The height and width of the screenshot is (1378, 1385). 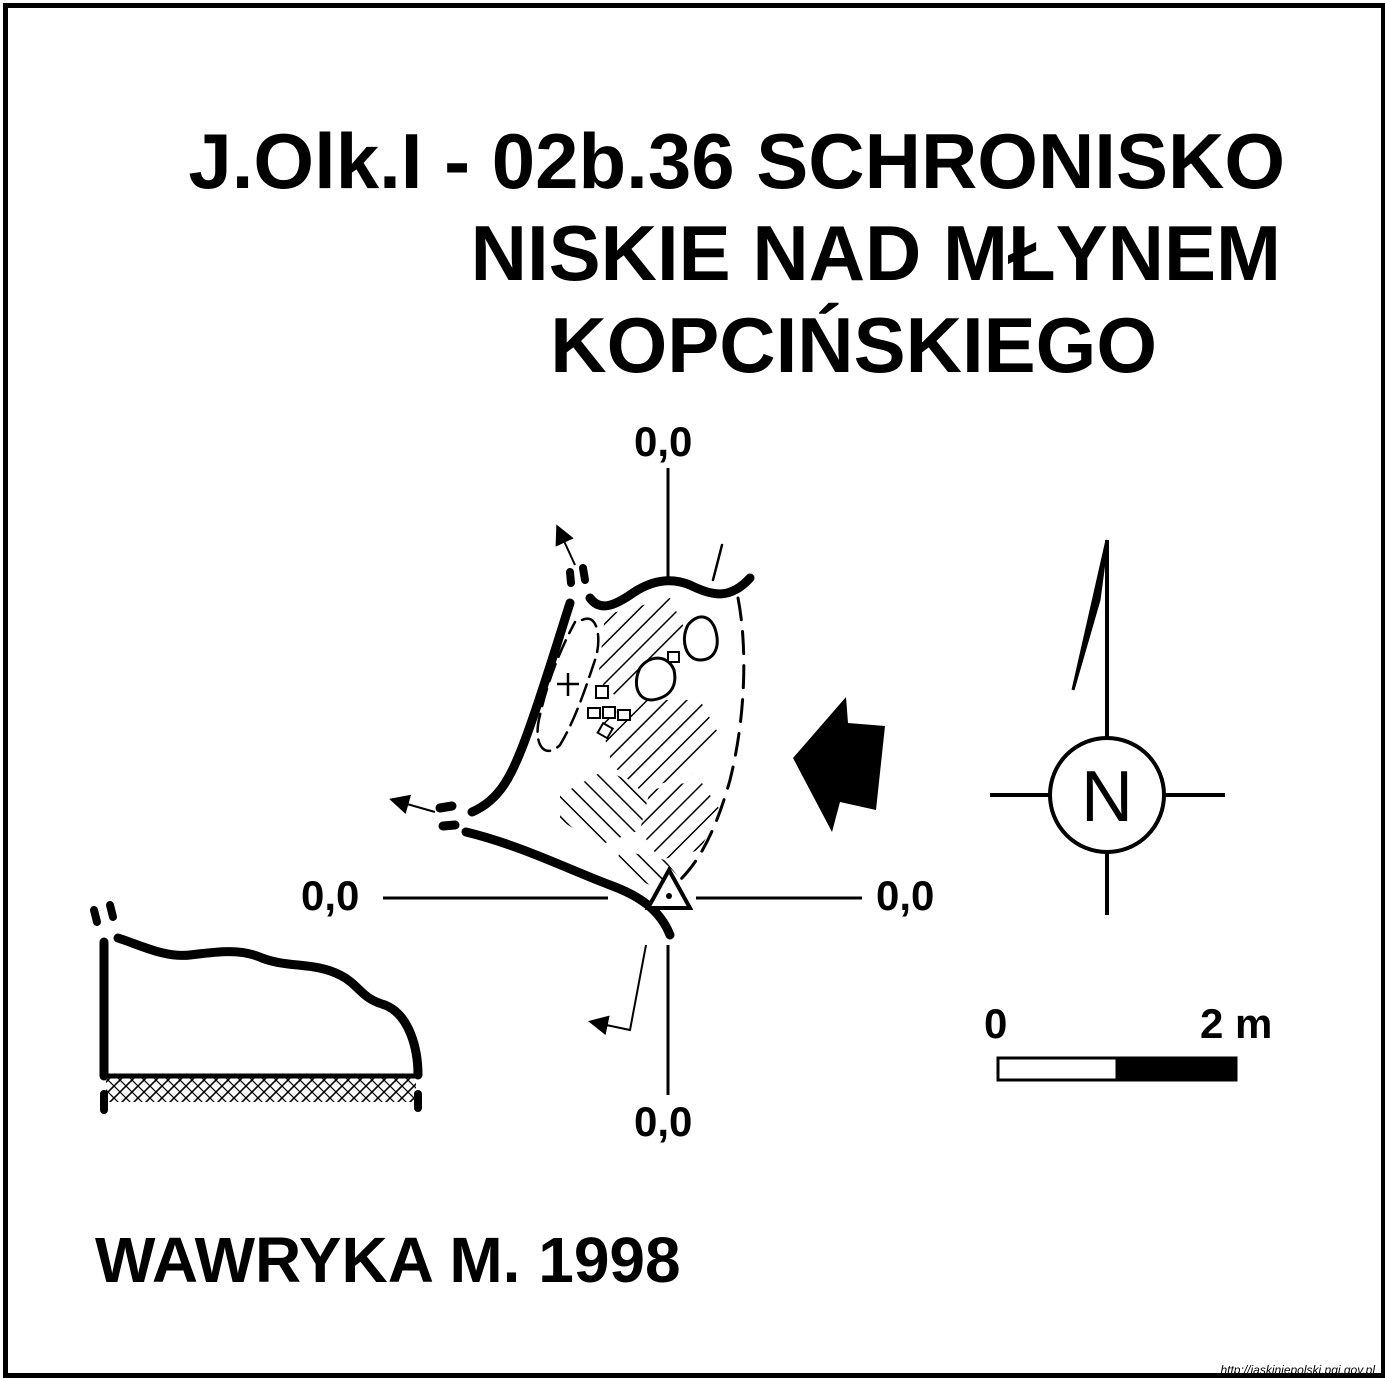 What do you see at coordinates (853, 345) in the screenshot?
I see `cave-title-line-3: KOPCIŃSKIEGO` at bounding box center [853, 345].